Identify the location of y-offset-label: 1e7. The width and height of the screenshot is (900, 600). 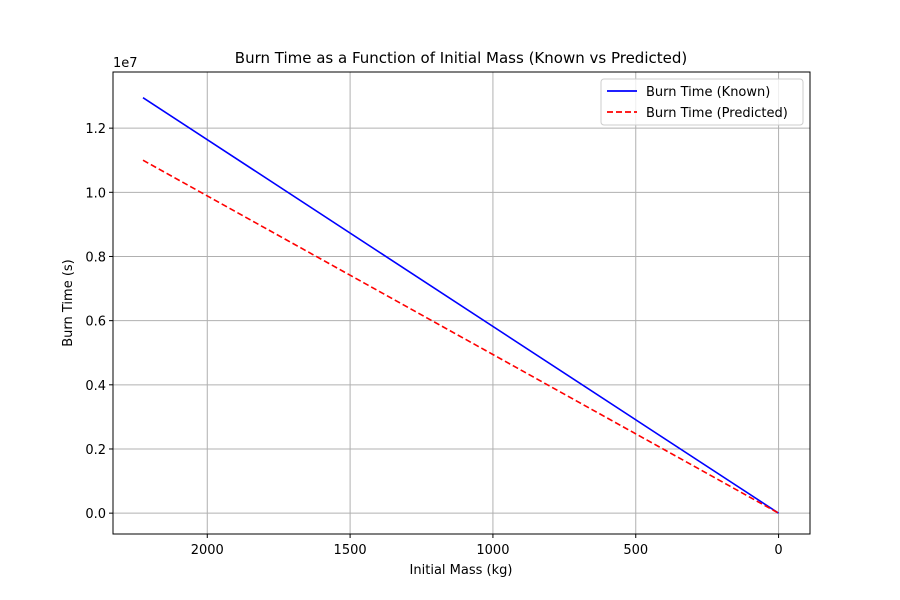
(125, 63).